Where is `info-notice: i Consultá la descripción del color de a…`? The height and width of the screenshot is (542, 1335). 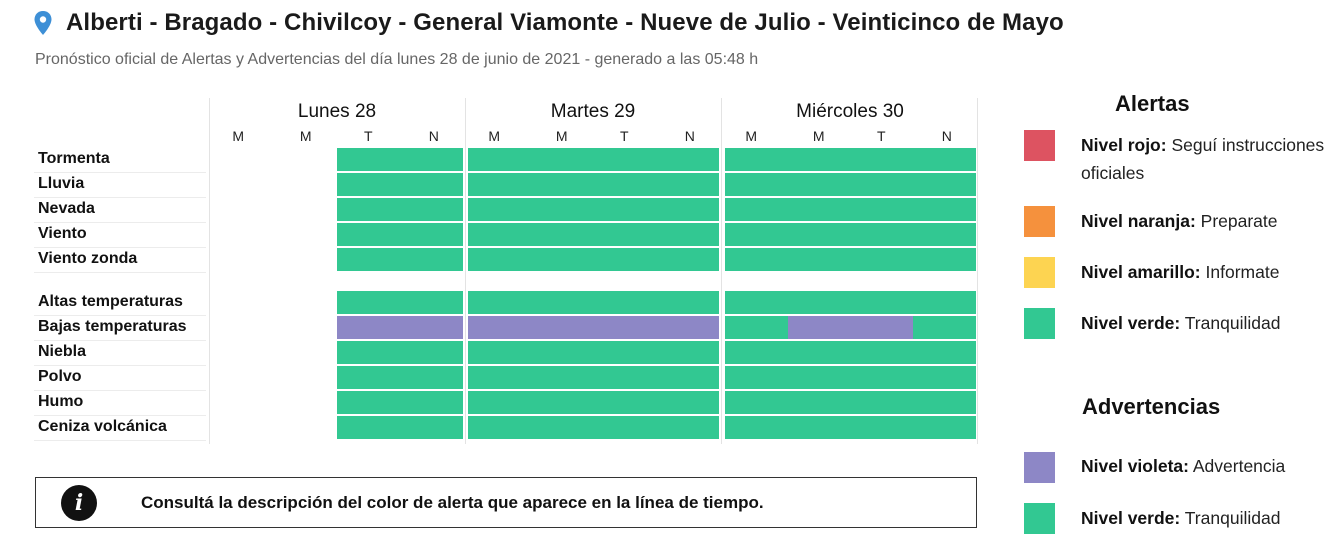
info-notice: i Consultá la descripción del color de a… is located at coordinates (506, 502).